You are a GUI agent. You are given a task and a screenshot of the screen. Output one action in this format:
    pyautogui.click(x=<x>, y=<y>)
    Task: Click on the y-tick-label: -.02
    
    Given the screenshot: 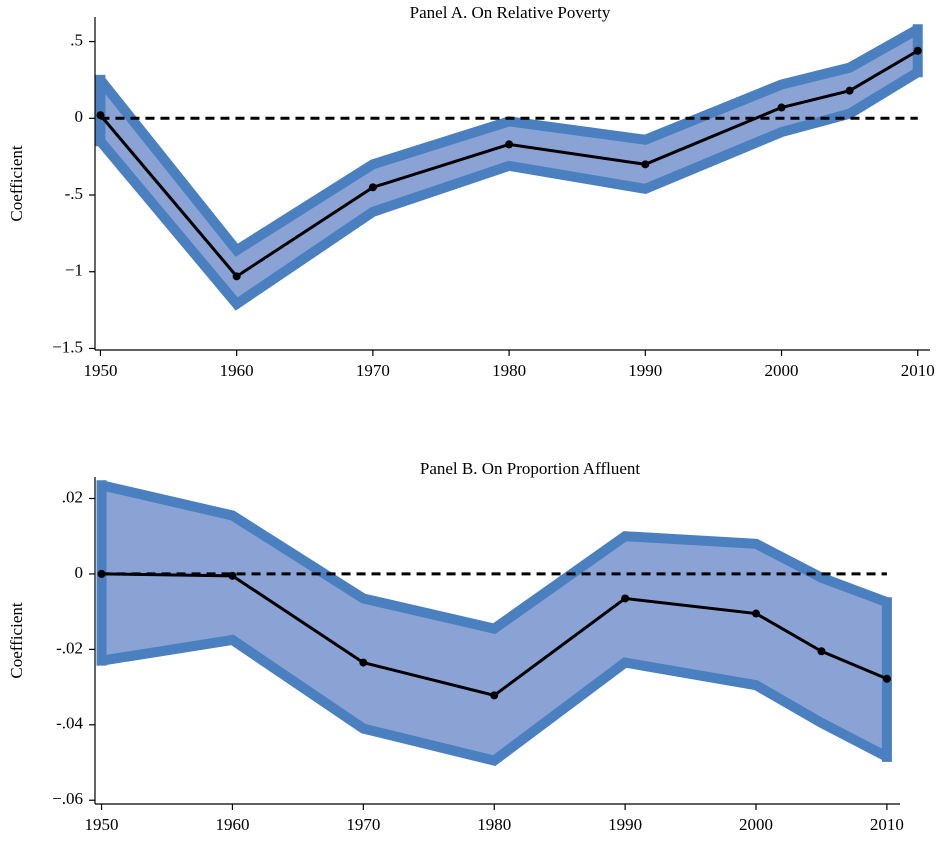 What is the action you would take?
    pyautogui.click(x=69, y=647)
    